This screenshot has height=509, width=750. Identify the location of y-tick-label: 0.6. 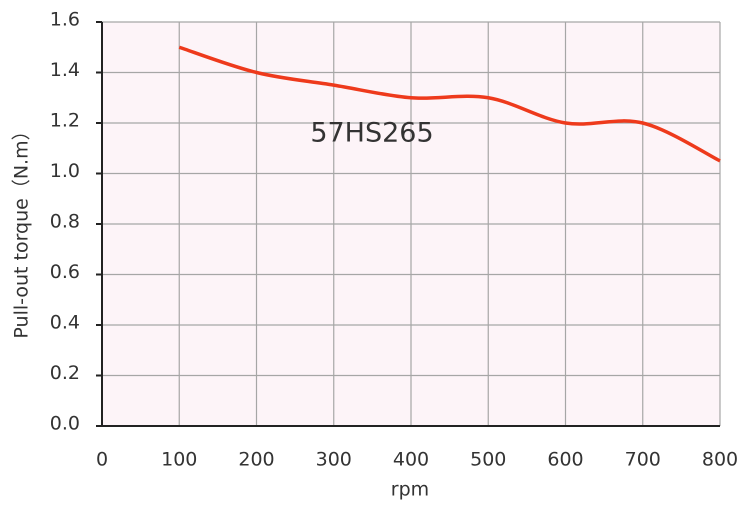
(65, 272).